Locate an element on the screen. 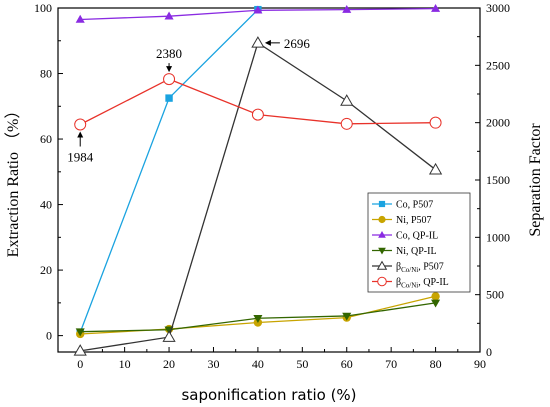  series-co_qpil is located at coordinates (258, 13).